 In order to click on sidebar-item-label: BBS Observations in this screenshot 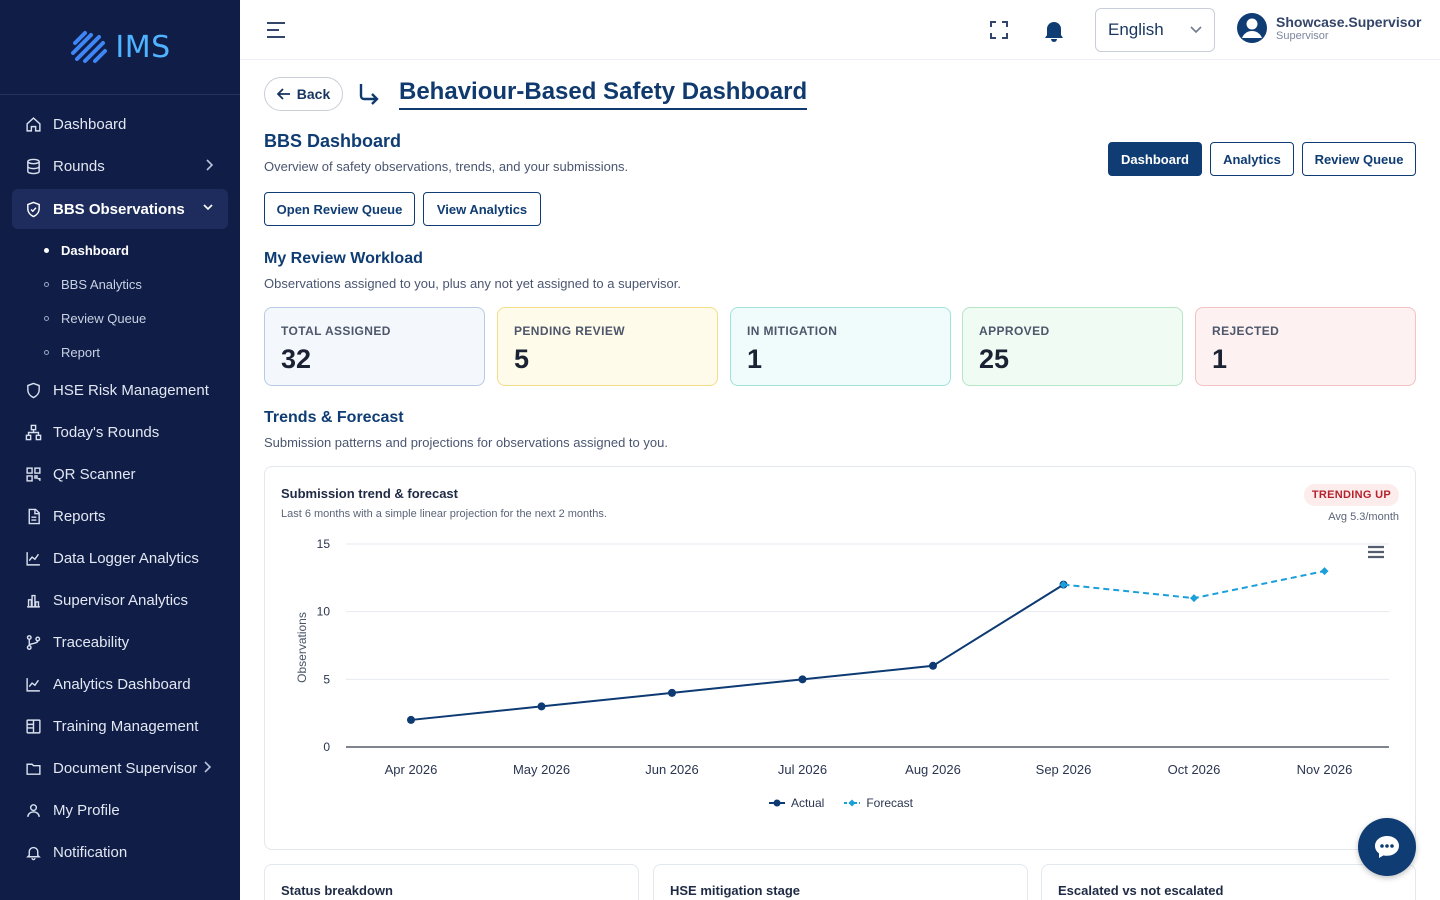, I will do `click(119, 209)`.